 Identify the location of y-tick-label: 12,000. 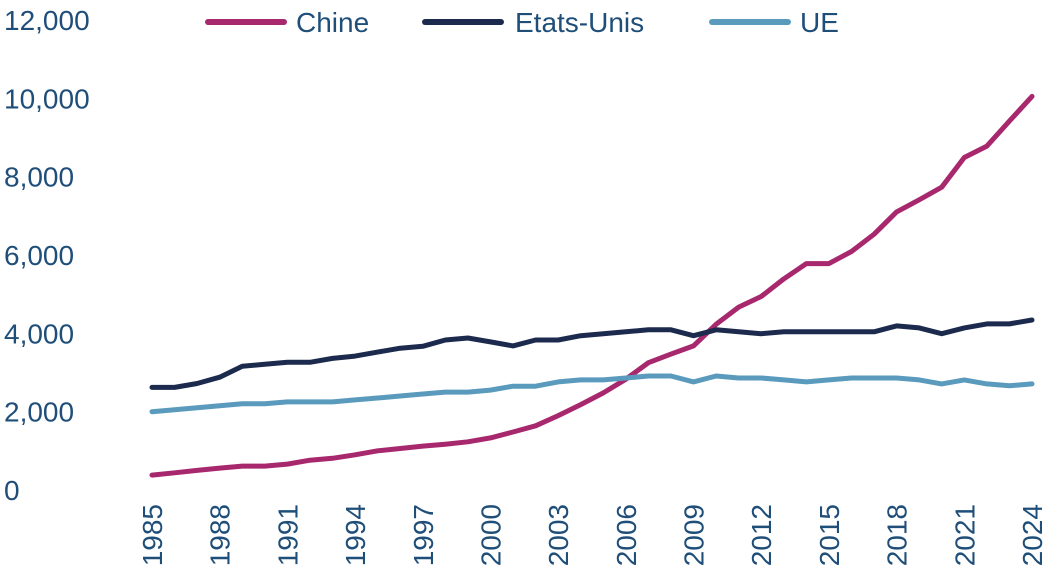
(47, 20).